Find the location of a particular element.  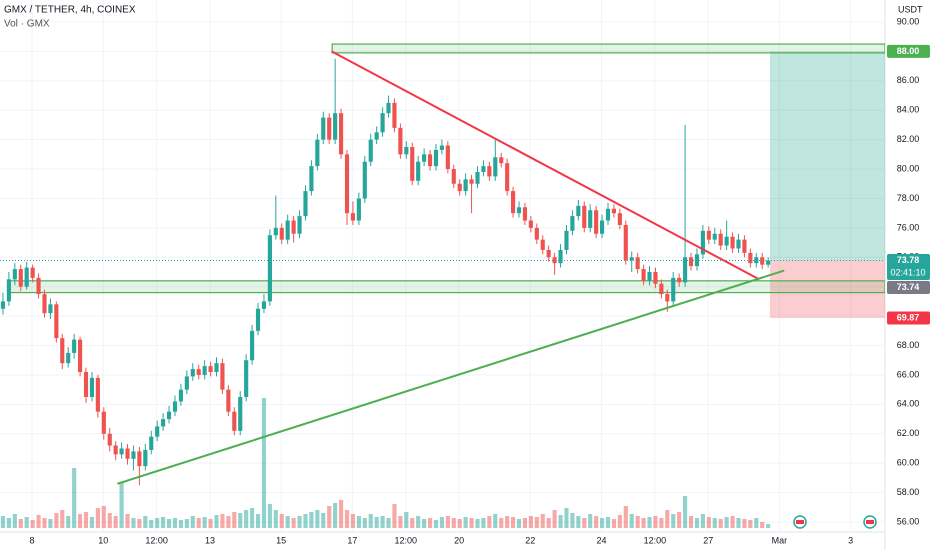

x-tick-label: 15 is located at coordinates (281, 540).